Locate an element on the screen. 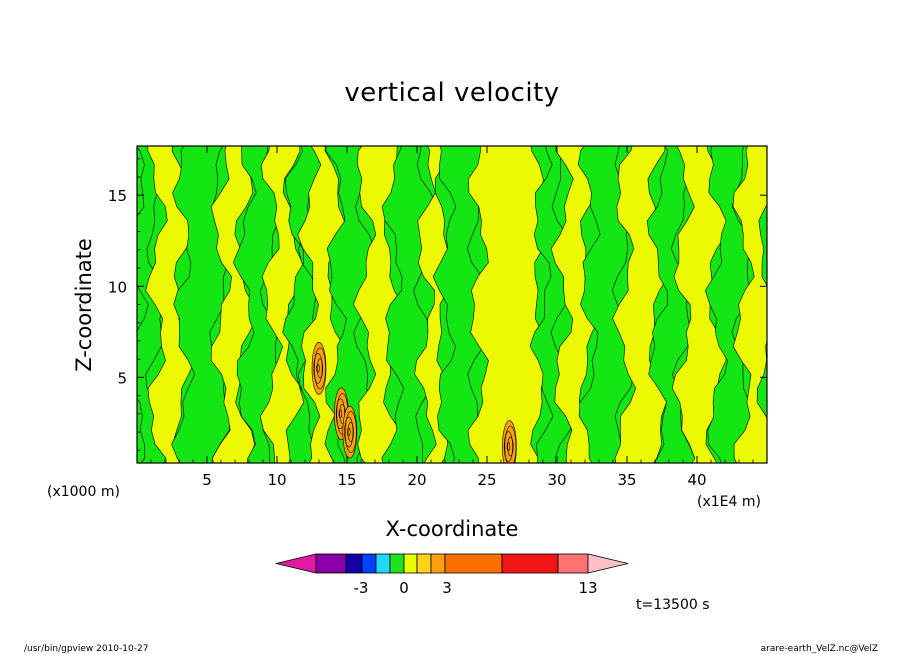 This screenshot has width=904, height=654. colorbar-tick-label: -3 is located at coordinates (361, 588).